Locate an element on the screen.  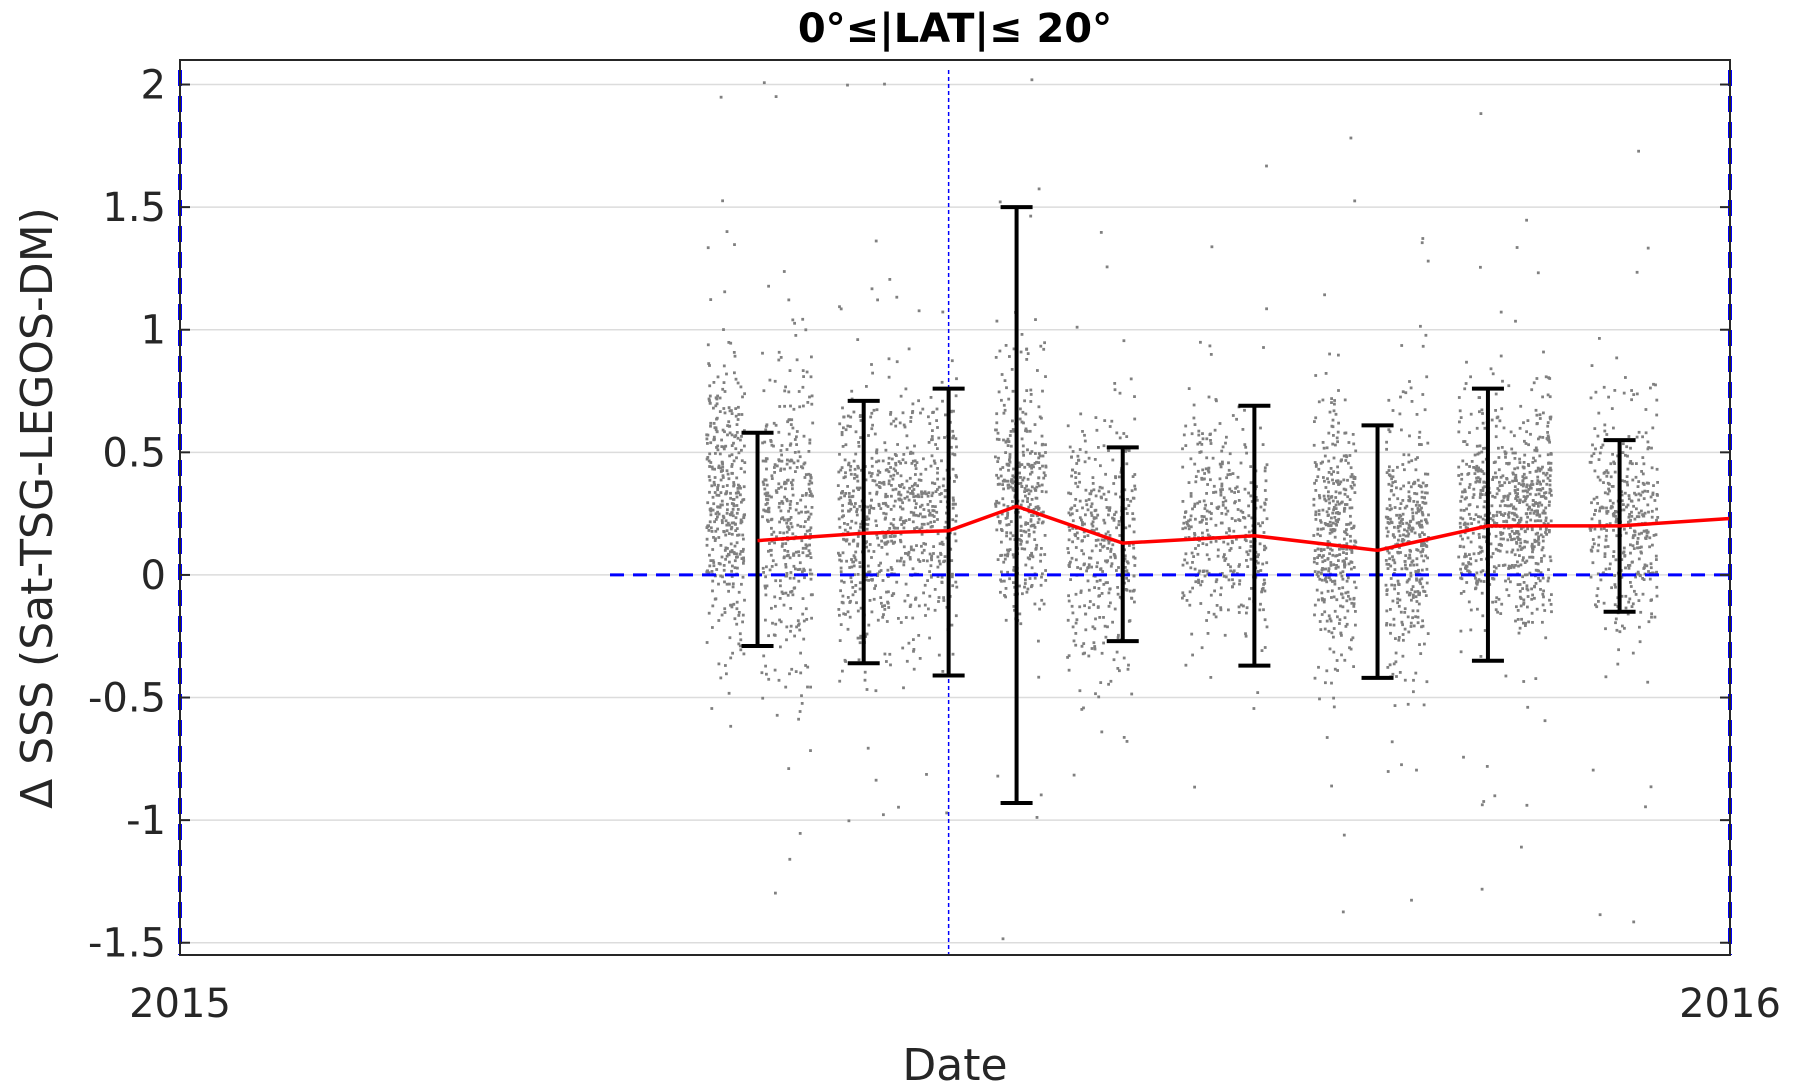
y-tick-label: 1 is located at coordinates (153, 331).